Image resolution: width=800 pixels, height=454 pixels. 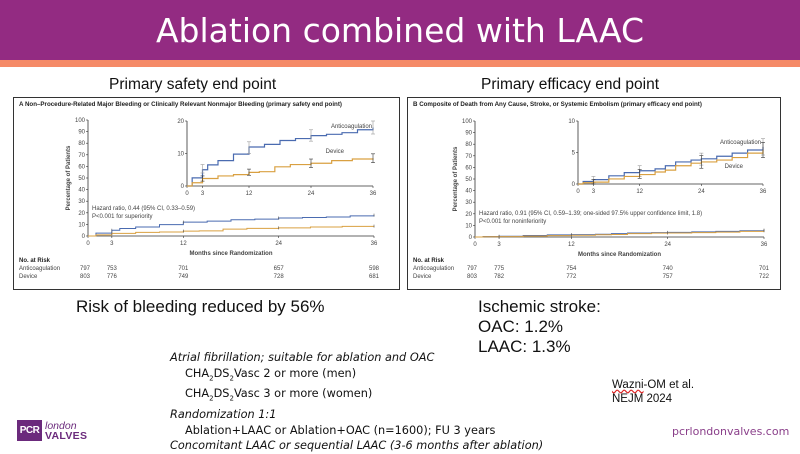 I want to click on km-curve-anticoagulation, so click(x=620, y=234).